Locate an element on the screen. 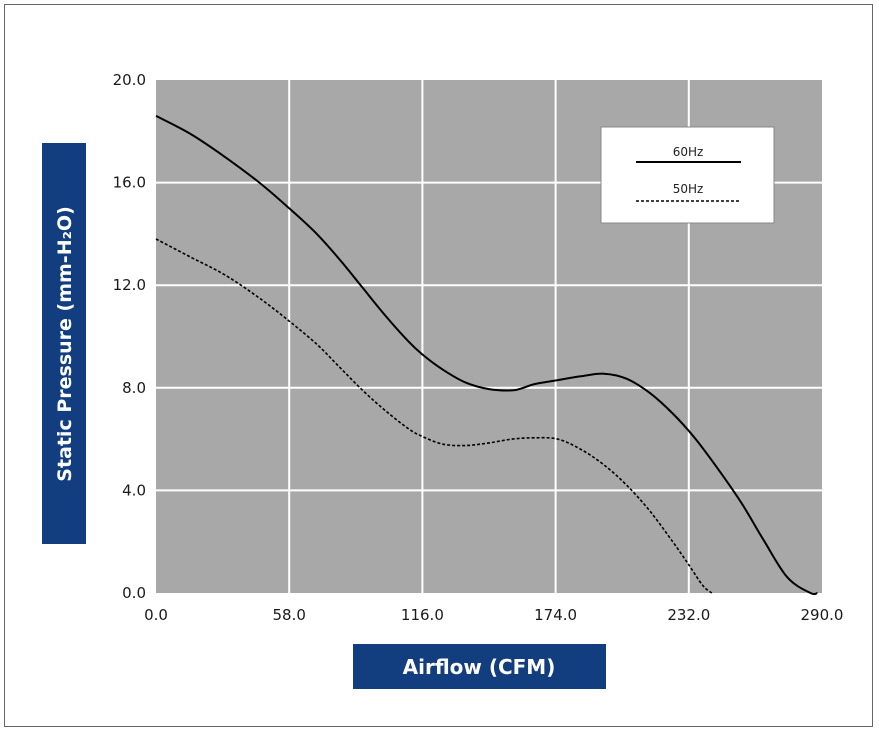 Image resolution: width=879 pixels, height=733 pixels. x-axis-label: Airflow (CFM) is located at coordinates (479, 667).